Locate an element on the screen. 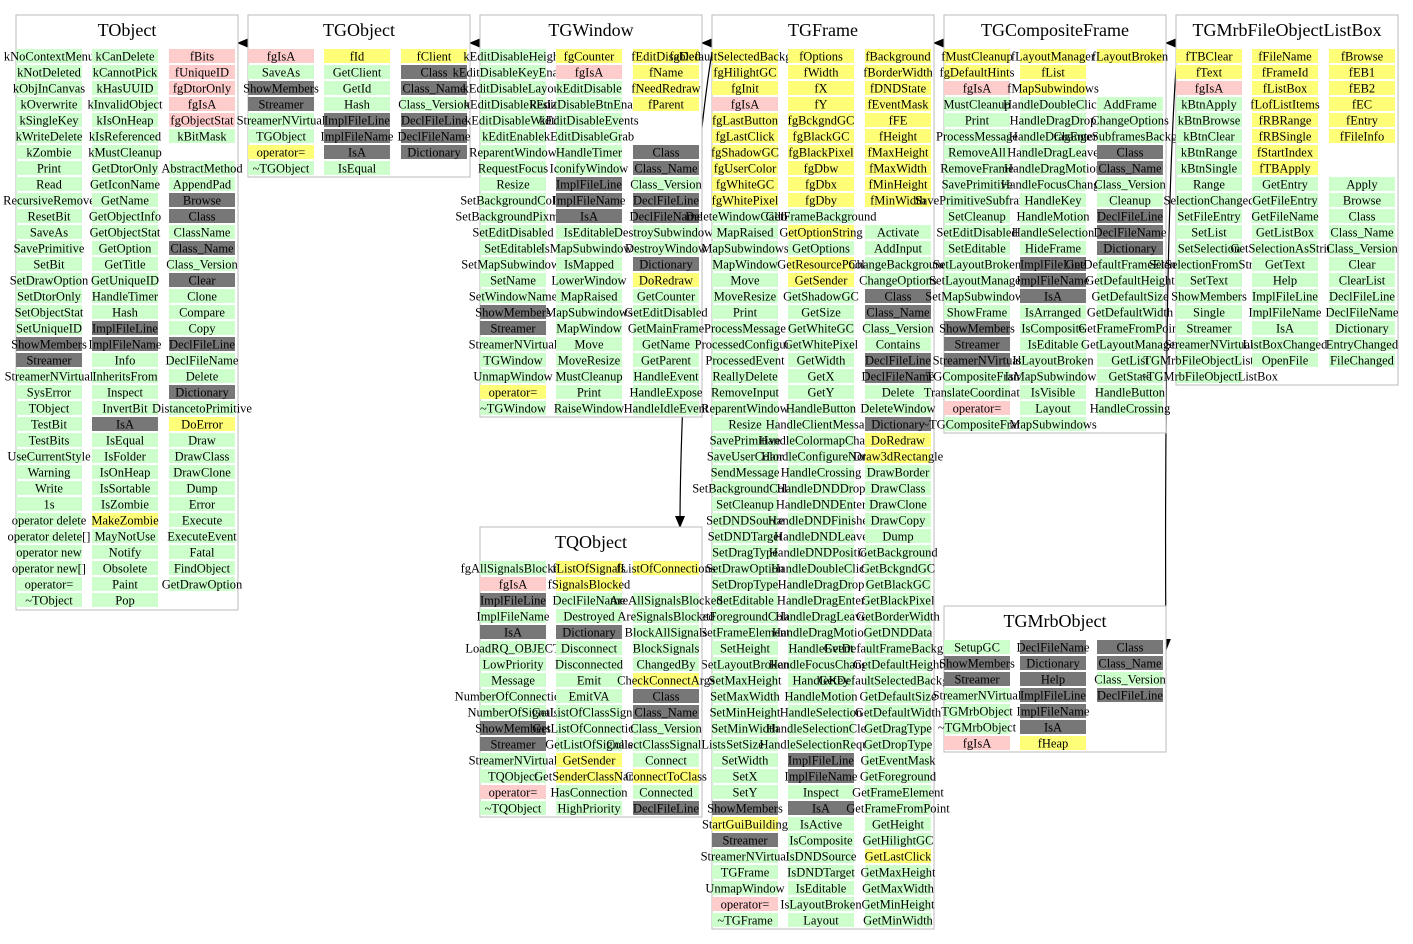  member-label: BlockSignals is located at coordinates (666, 649).